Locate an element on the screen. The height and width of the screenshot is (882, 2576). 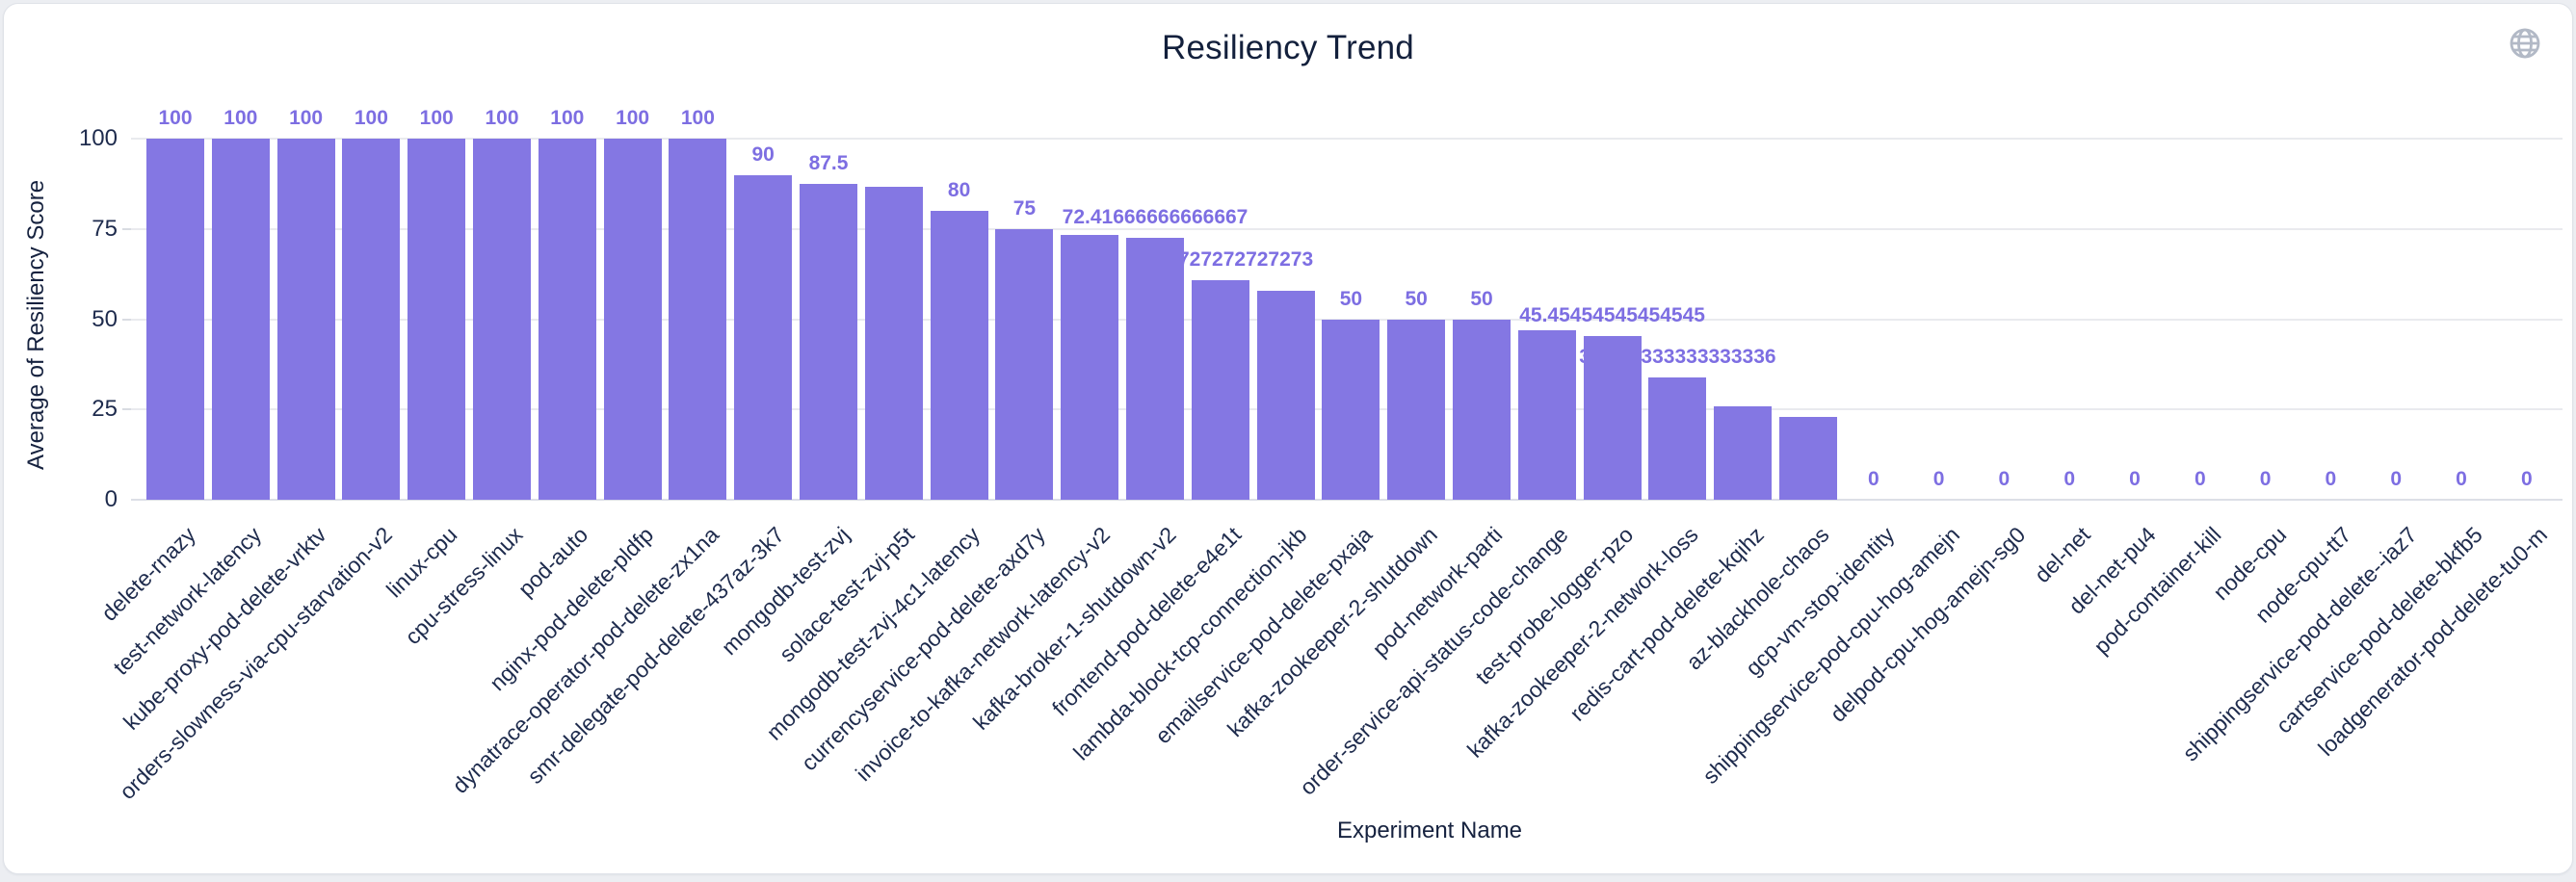
x-tick-label: currencyservice-pod-delete-axd7y is located at coordinates (923, 649).